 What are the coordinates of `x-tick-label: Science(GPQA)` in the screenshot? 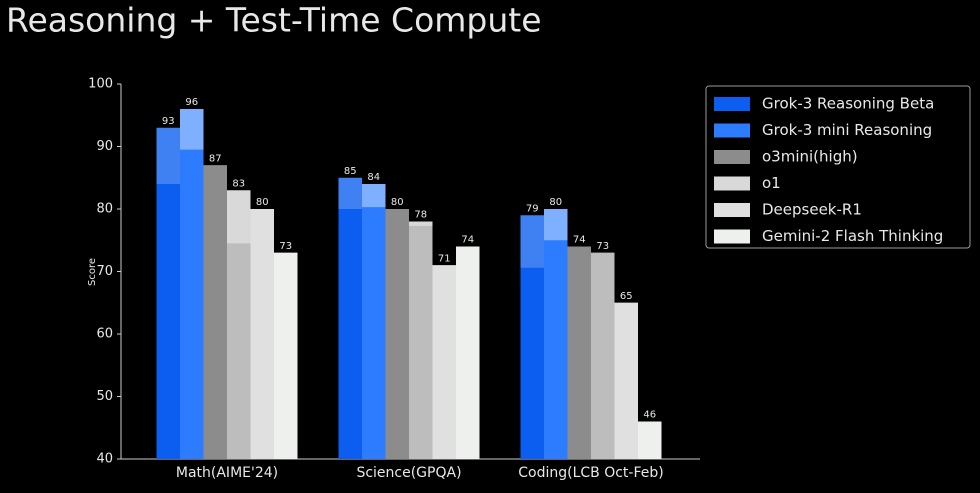 It's located at (408, 473).